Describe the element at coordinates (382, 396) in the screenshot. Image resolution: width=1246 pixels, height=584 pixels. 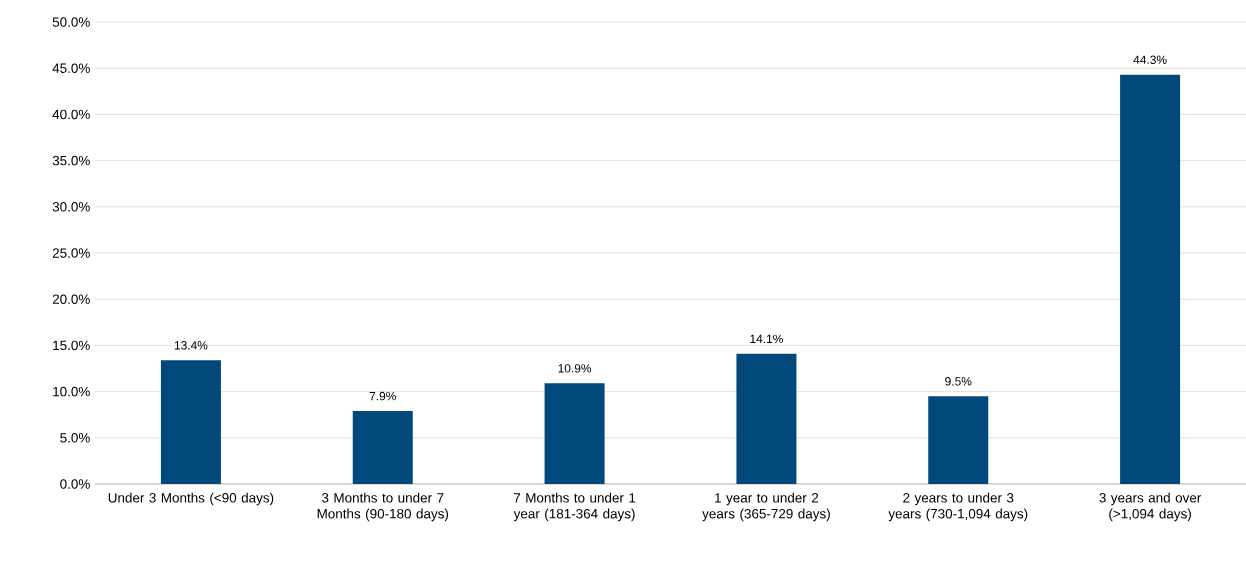
I see `data-label: 7.9%` at that location.